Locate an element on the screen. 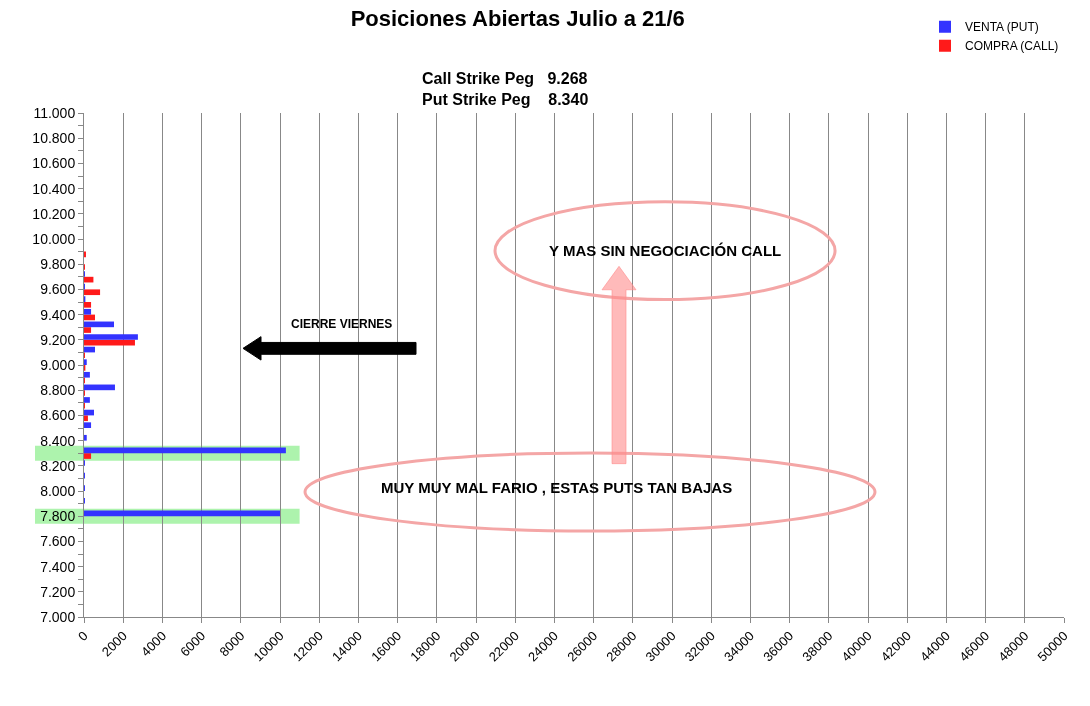 Image resolution: width=1090 pixels, height=706 pixels. y-tick-label: 9.400 is located at coordinates (58, 314).